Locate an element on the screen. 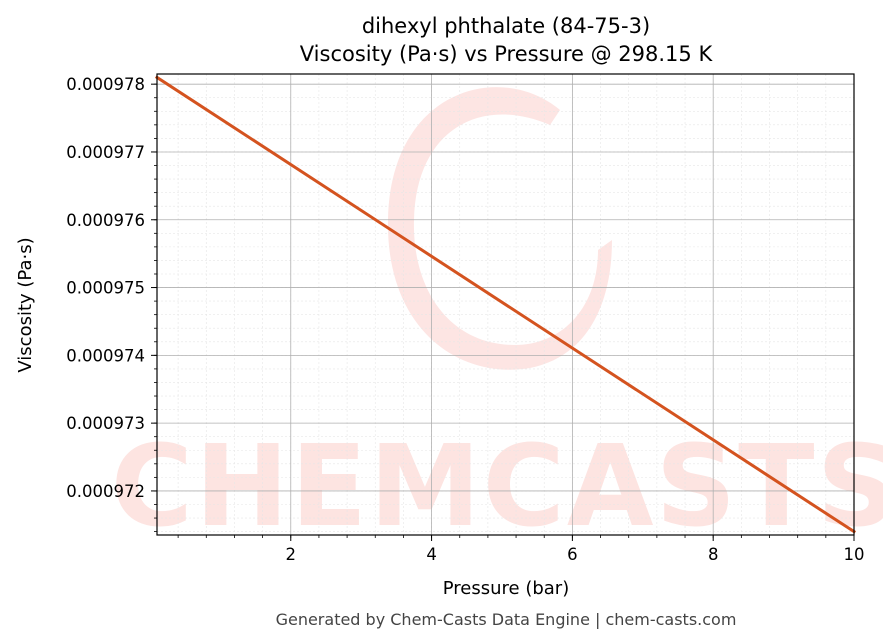  y-tick-label: 0.000978 is located at coordinates (105, 84).